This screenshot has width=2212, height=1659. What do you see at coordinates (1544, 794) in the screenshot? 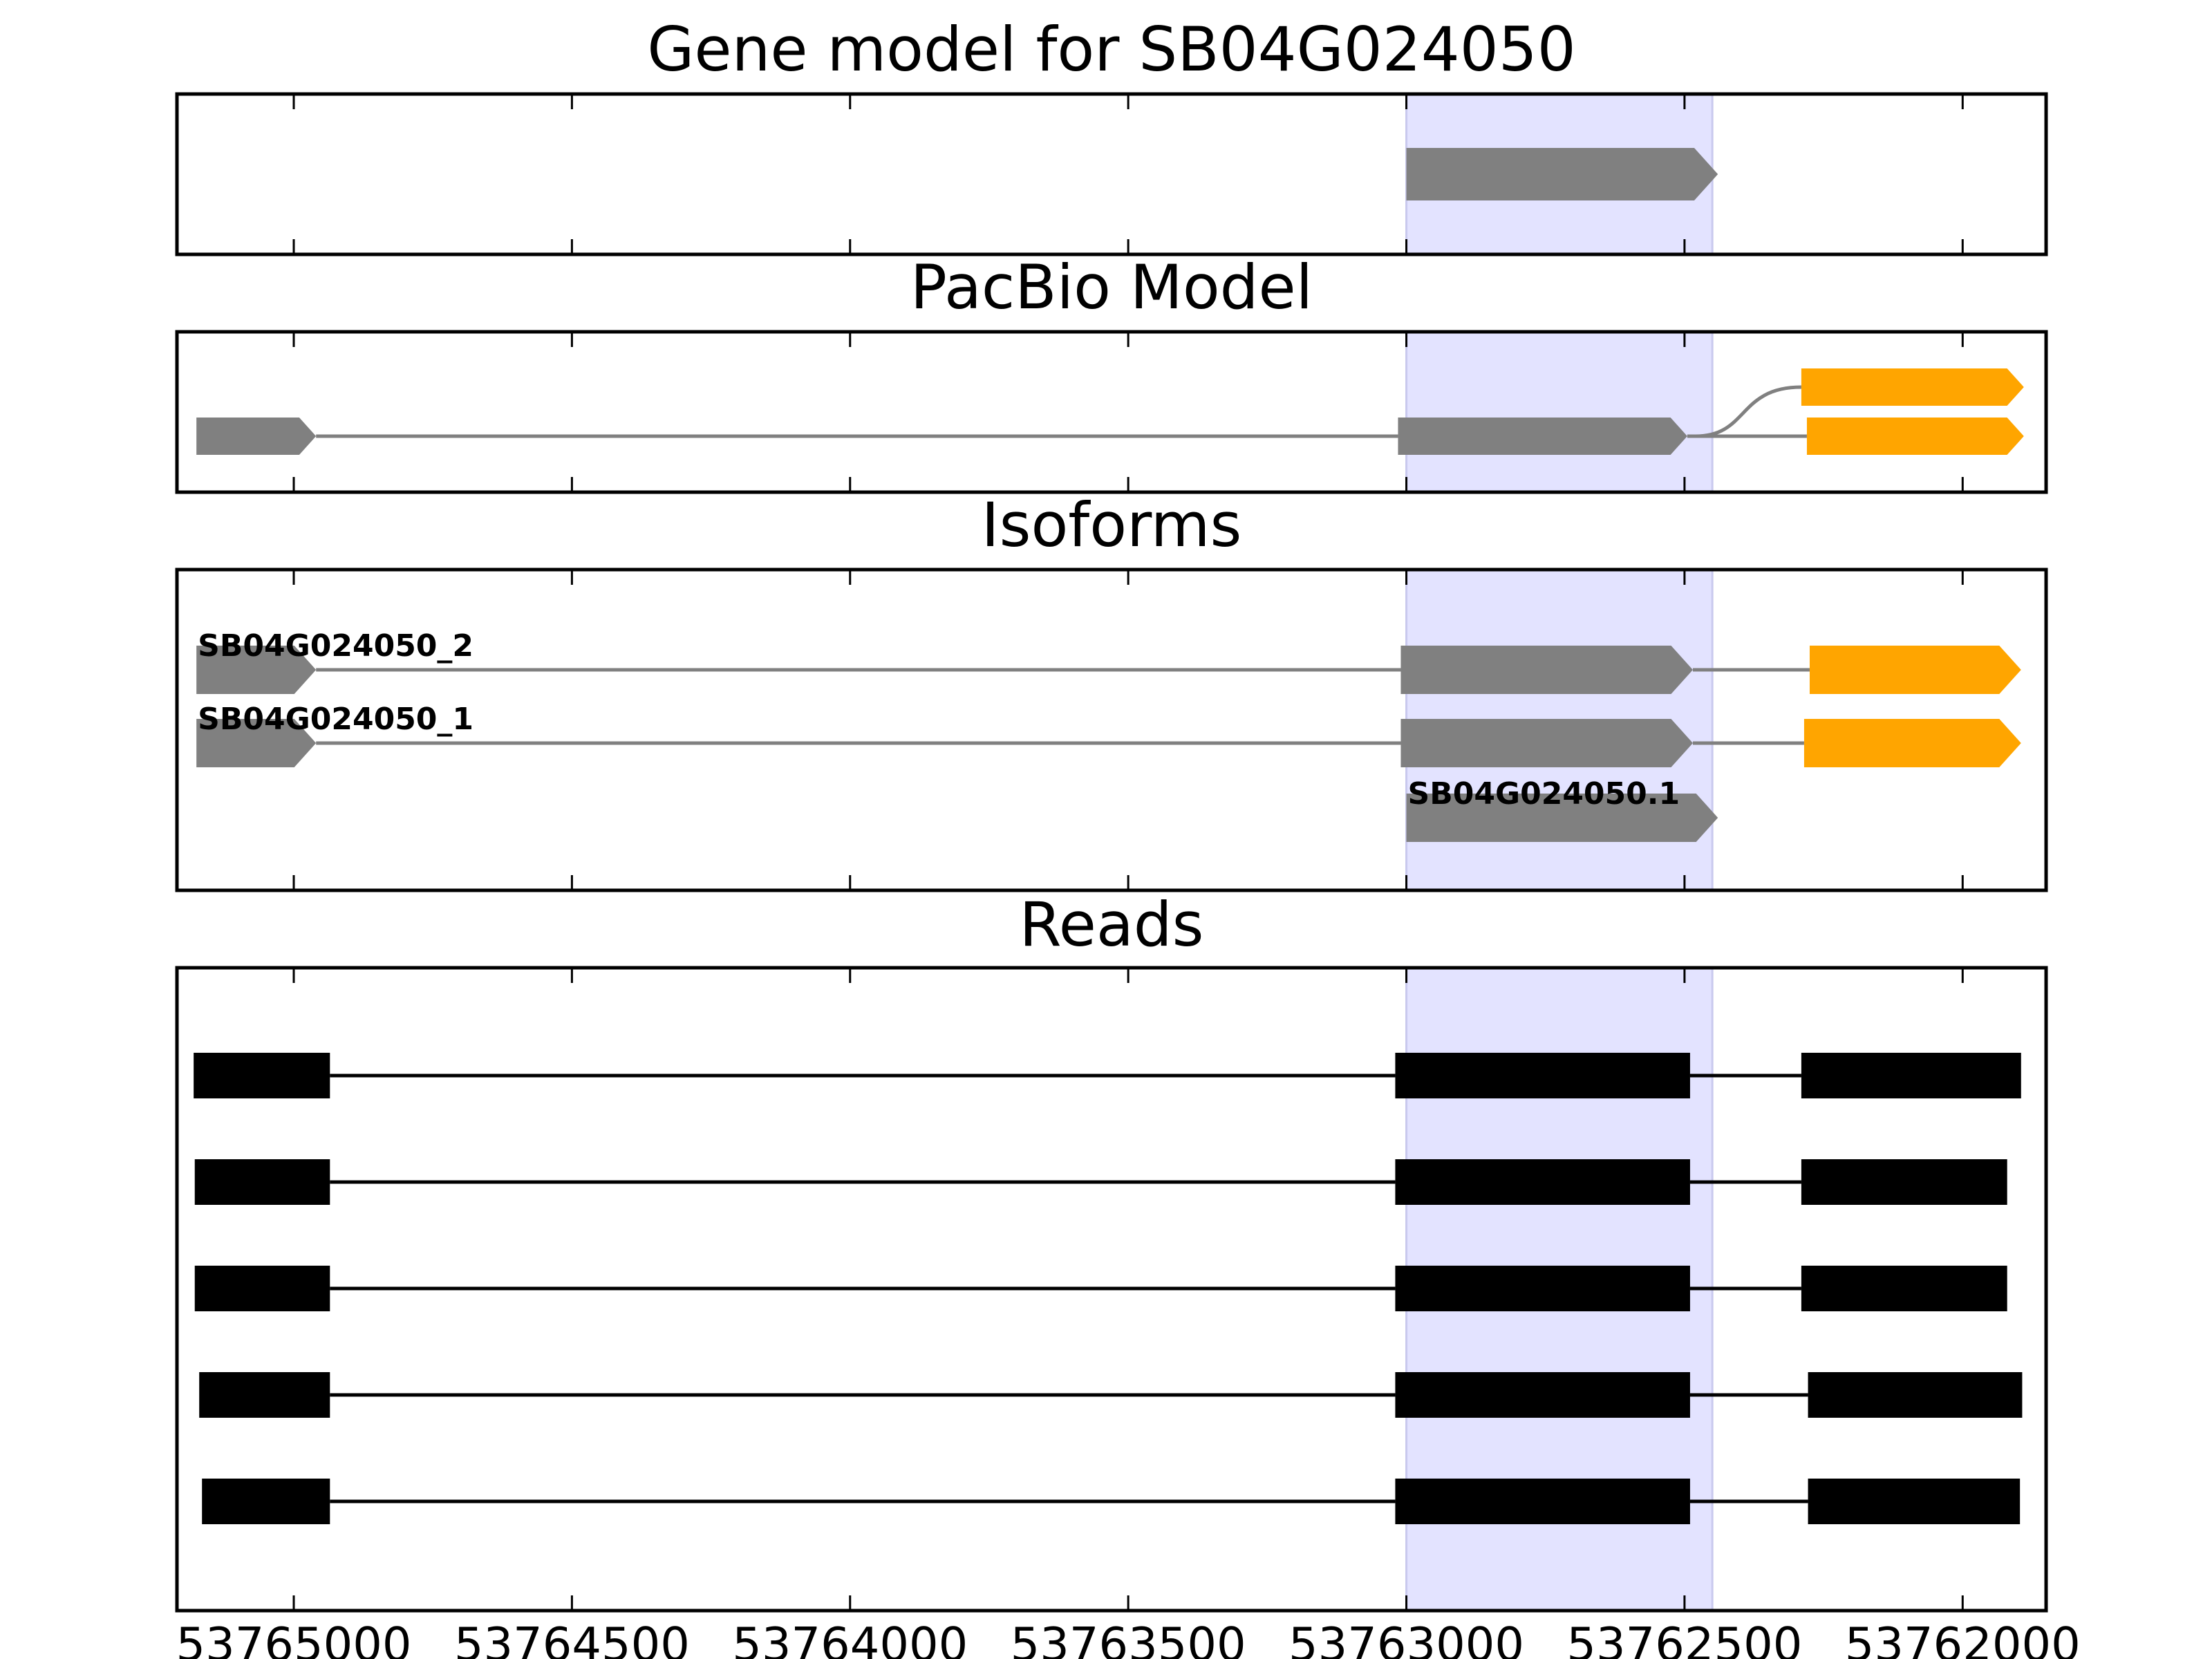
I see `isoform-label: SB04G024050.1` at bounding box center [1544, 794].